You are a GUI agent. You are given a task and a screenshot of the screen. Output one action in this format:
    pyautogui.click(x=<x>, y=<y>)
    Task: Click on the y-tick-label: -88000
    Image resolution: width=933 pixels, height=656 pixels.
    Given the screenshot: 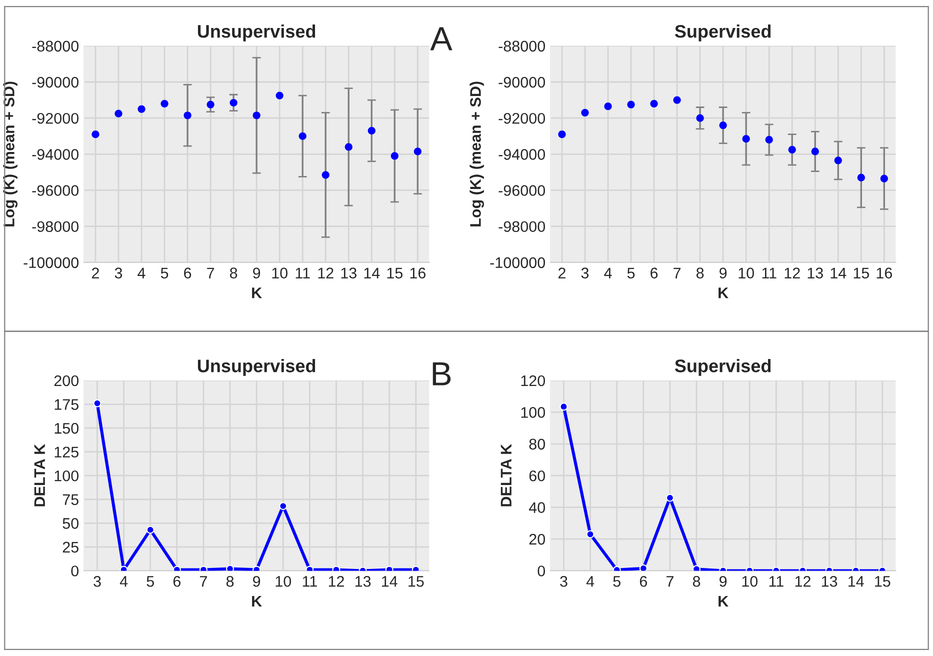 What is the action you would take?
    pyautogui.click(x=522, y=46)
    